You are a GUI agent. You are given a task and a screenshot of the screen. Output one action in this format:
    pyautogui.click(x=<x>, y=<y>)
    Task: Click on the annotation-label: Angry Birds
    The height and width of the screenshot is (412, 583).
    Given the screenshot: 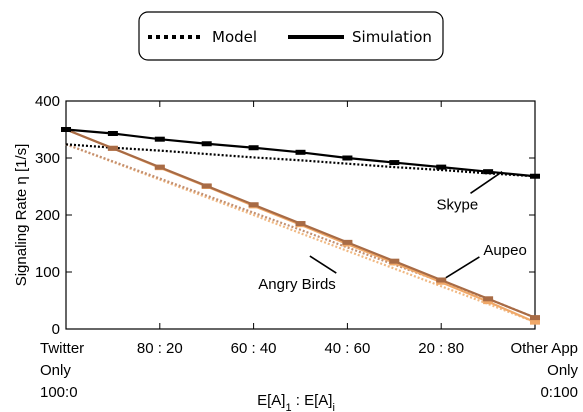 What is the action you would take?
    pyautogui.click(x=297, y=284)
    